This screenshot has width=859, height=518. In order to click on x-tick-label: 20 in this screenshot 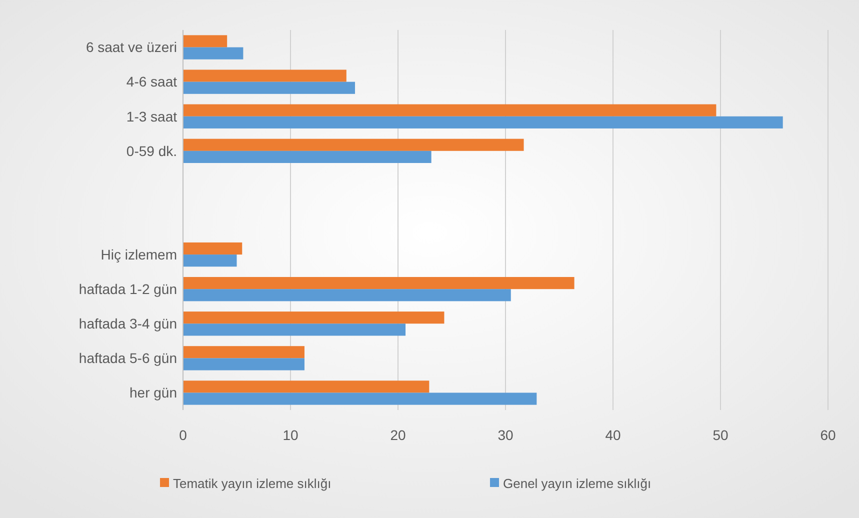, I will do `click(398, 435)`.